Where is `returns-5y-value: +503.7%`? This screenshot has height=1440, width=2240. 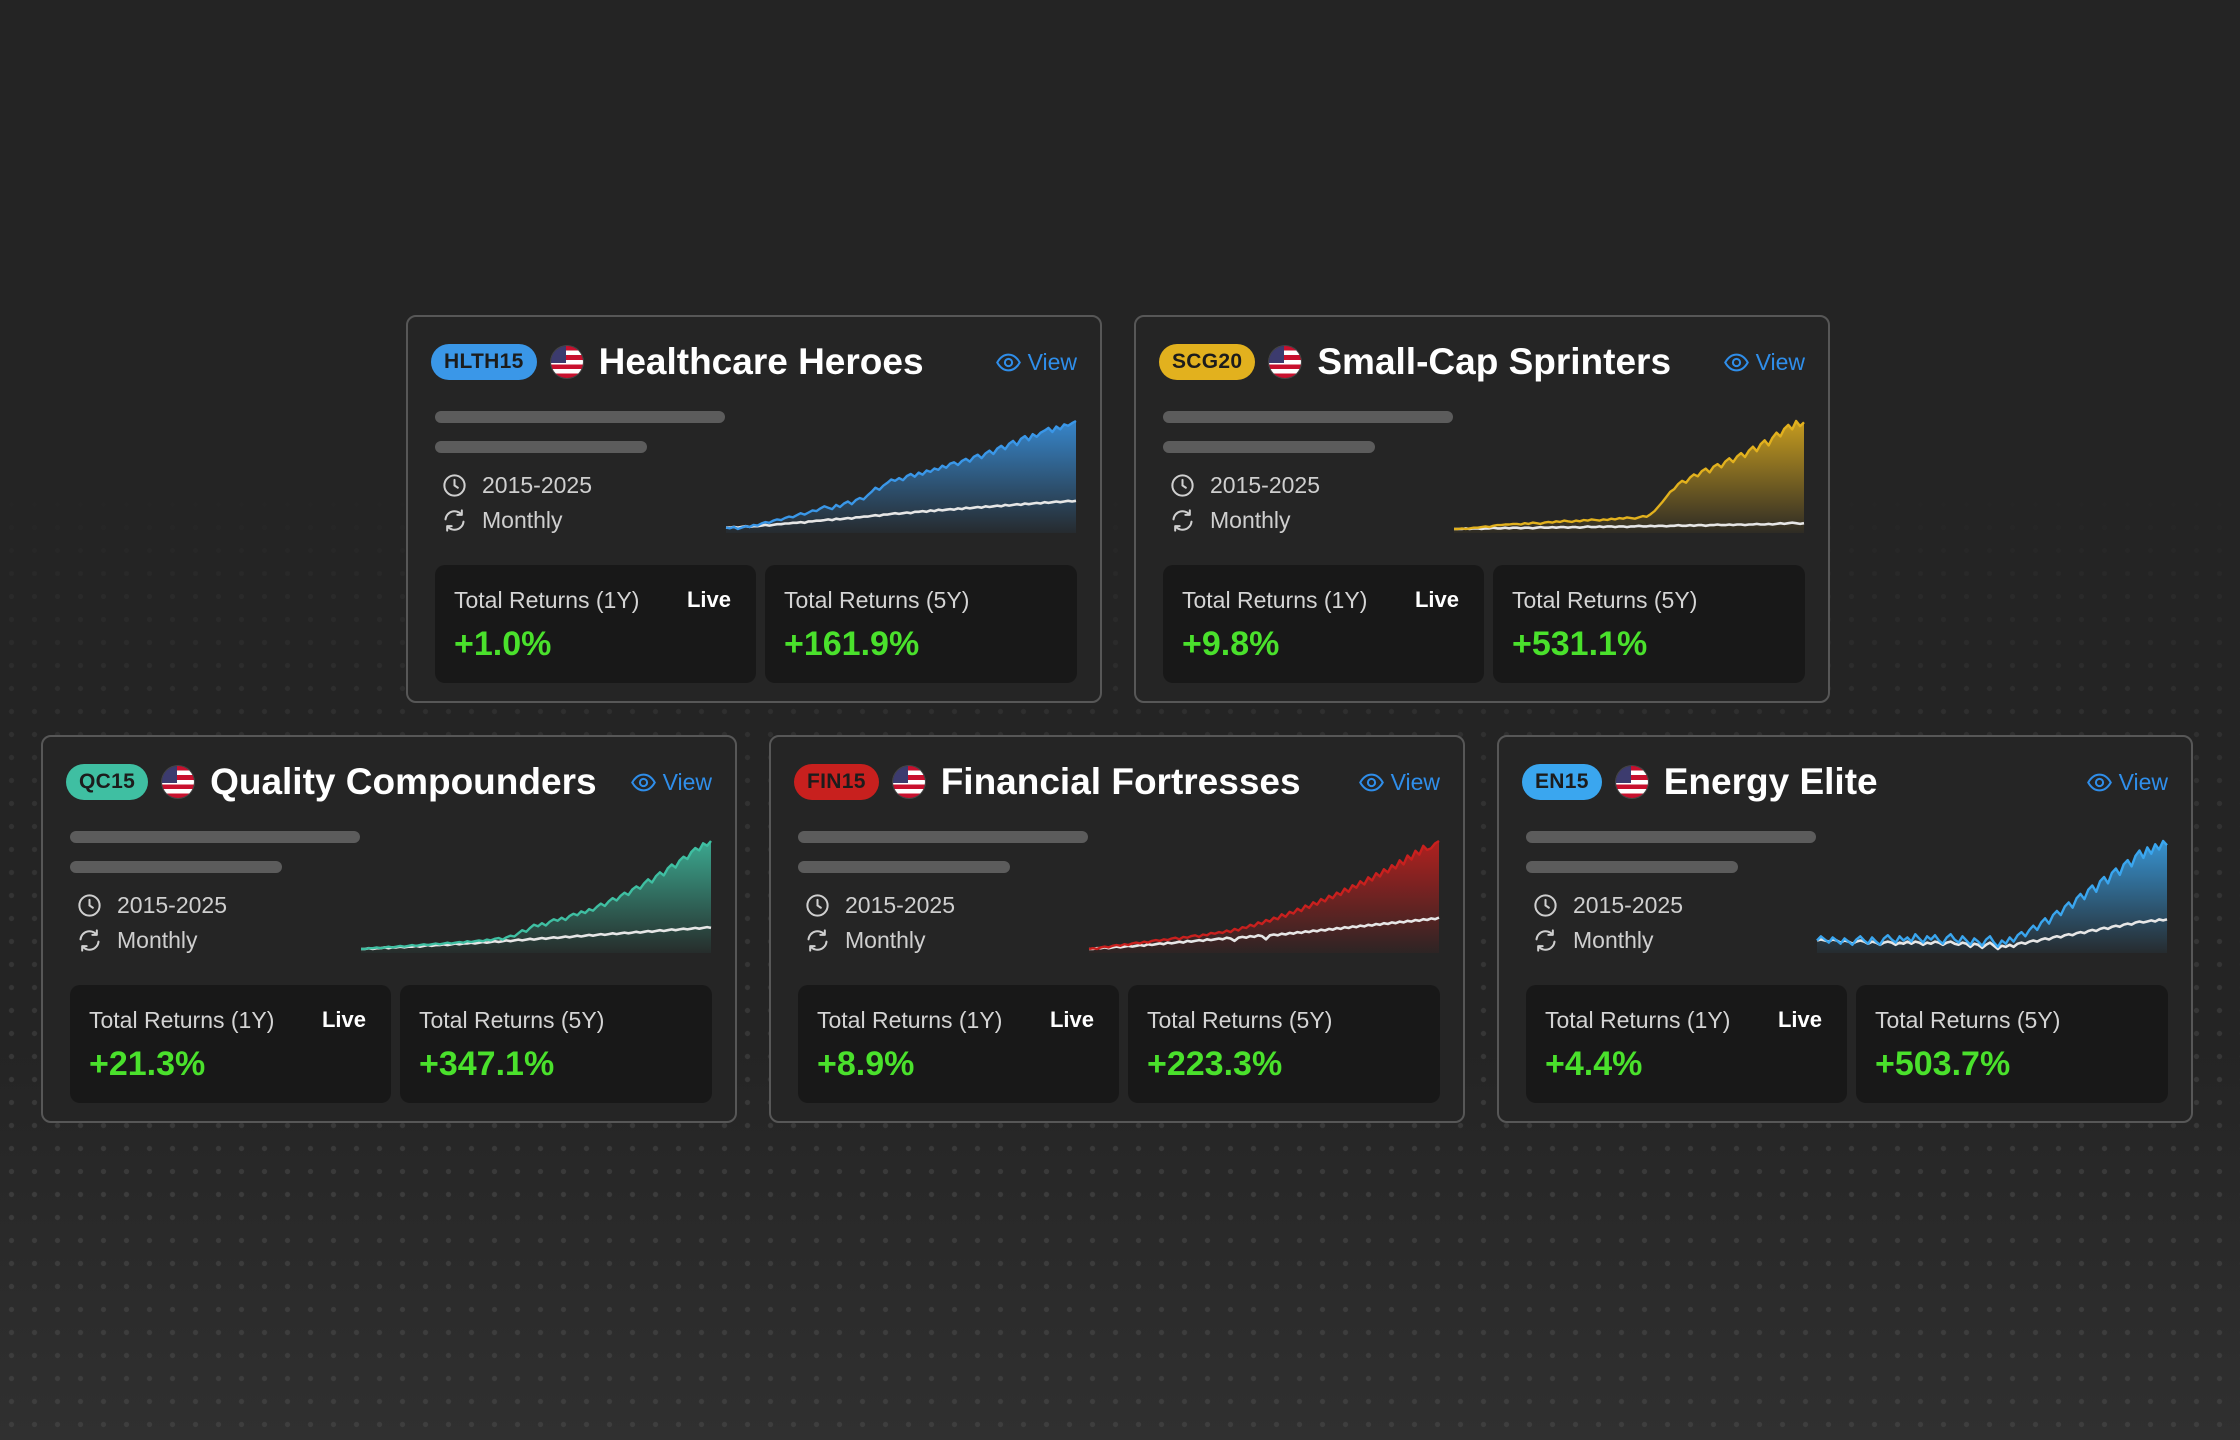 returns-5y-value: +503.7% is located at coordinates (1943, 1064).